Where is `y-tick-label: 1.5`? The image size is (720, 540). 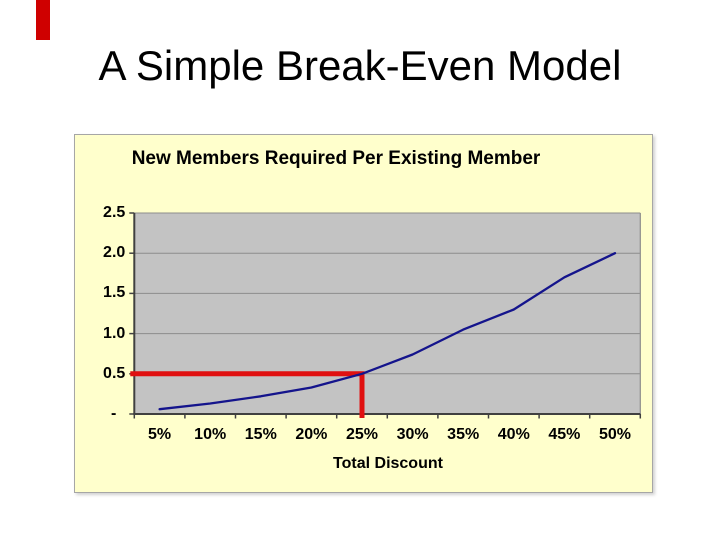 y-tick-label: 1.5 is located at coordinates (114, 293).